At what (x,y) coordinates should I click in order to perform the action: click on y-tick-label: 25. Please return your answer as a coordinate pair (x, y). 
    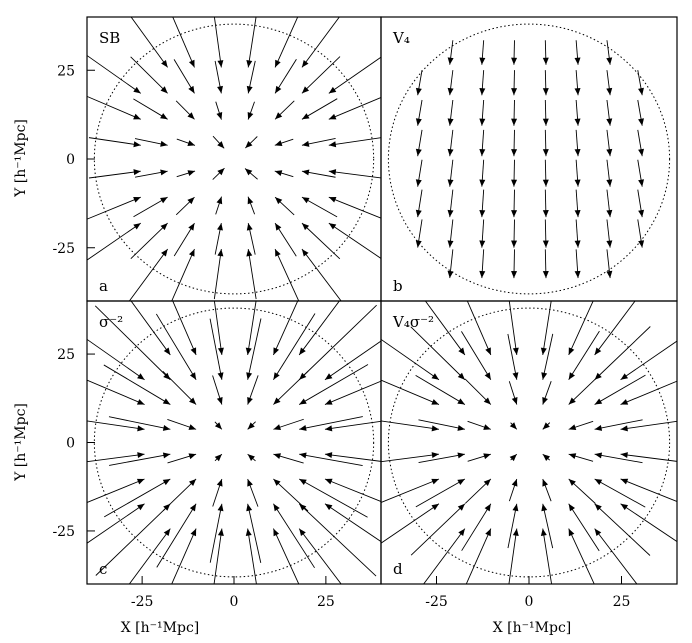
    Looking at the image, I should click on (66, 355).